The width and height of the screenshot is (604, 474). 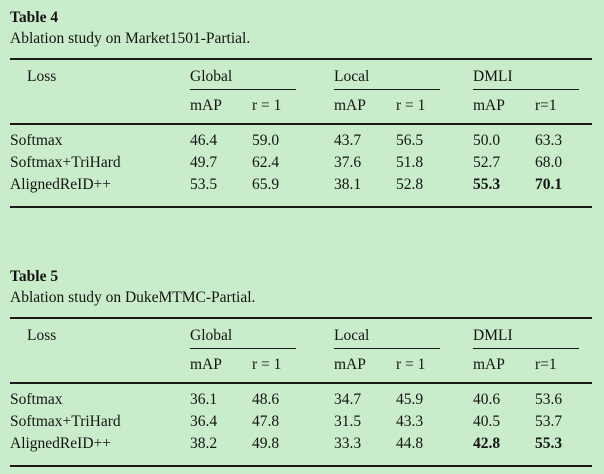 I want to click on table-row: Softmax 36.1 48.6 34.7 45.9 40.6 53.6, so click(x=301, y=396).